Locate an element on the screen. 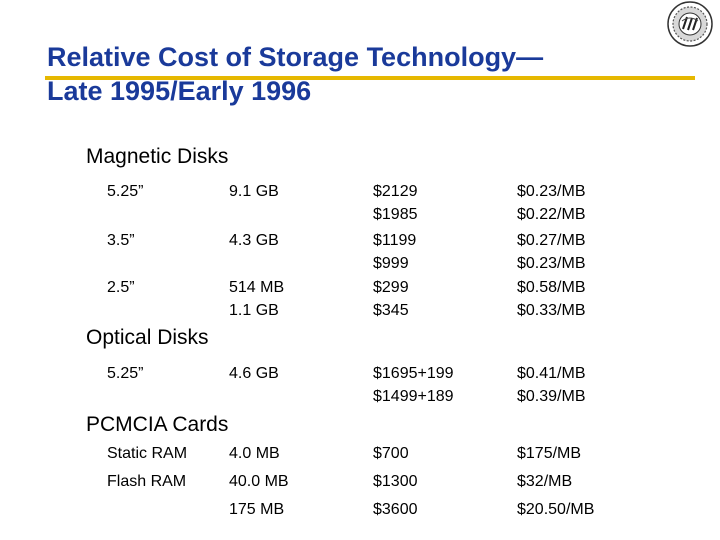 This screenshot has width=720, height=540. cost-per-mb: $0.23/MB $0.22/MB is located at coordinates (551, 203).